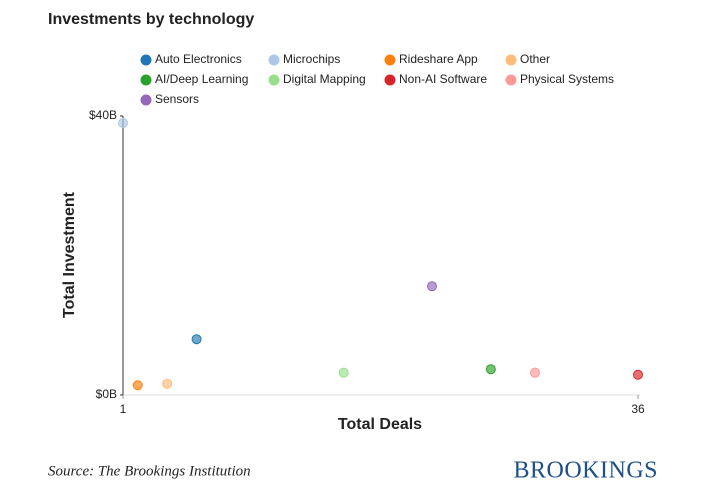 The height and width of the screenshot is (494, 719). What do you see at coordinates (201, 79) in the screenshot?
I see `legend-label: AI/Deep Learning` at bounding box center [201, 79].